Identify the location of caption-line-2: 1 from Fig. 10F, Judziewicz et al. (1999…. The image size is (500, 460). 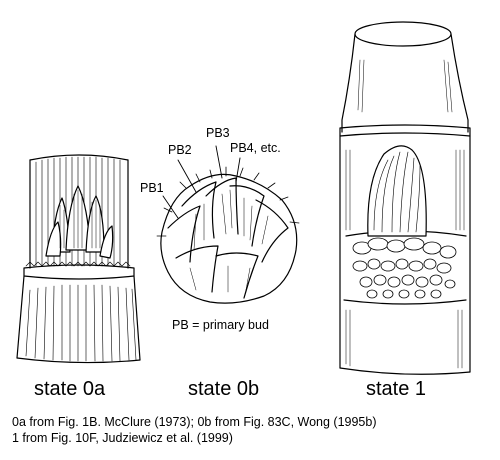
(122, 438).